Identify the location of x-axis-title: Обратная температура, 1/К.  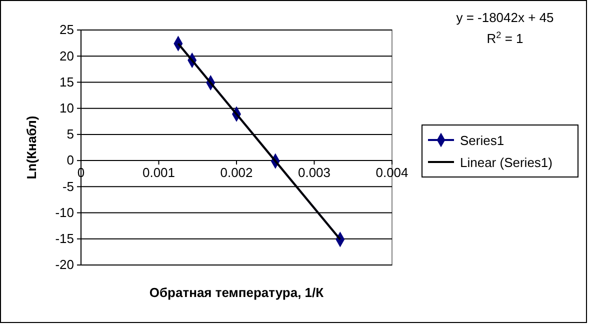
(236, 292).